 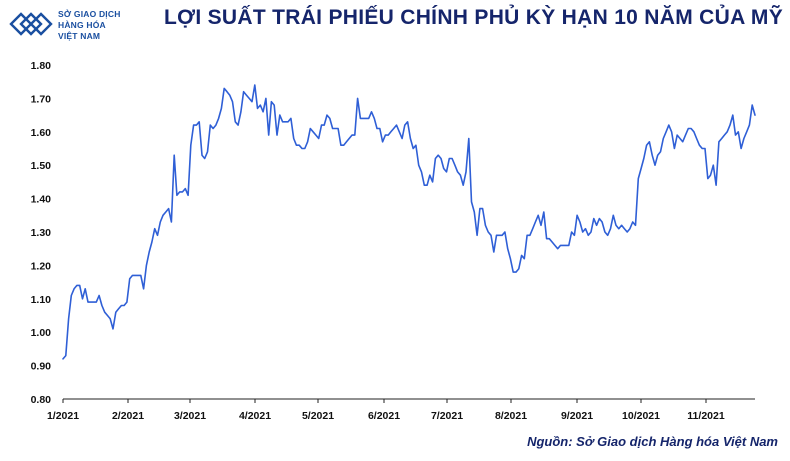 What do you see at coordinates (511, 416) in the screenshot?
I see `x-tick-label: 8/2021` at bounding box center [511, 416].